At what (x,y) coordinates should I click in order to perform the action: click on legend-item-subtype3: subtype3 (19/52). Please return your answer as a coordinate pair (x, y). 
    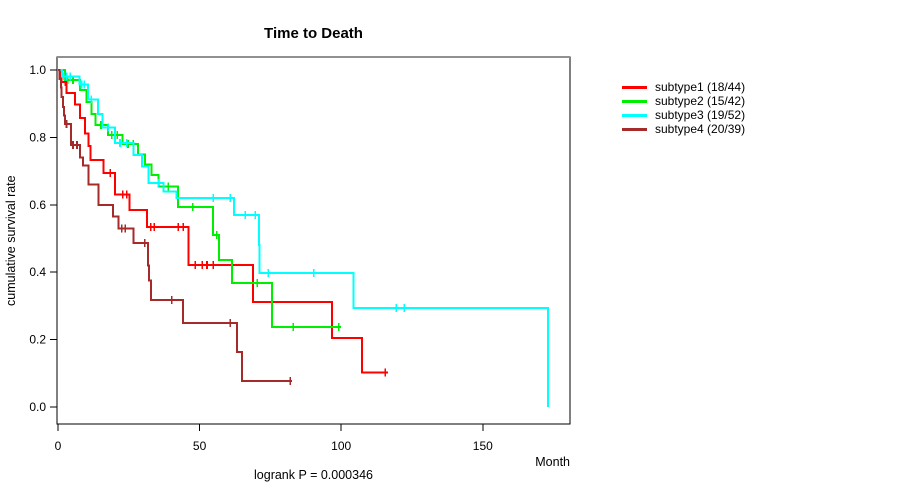
    Looking at the image, I should click on (683, 115).